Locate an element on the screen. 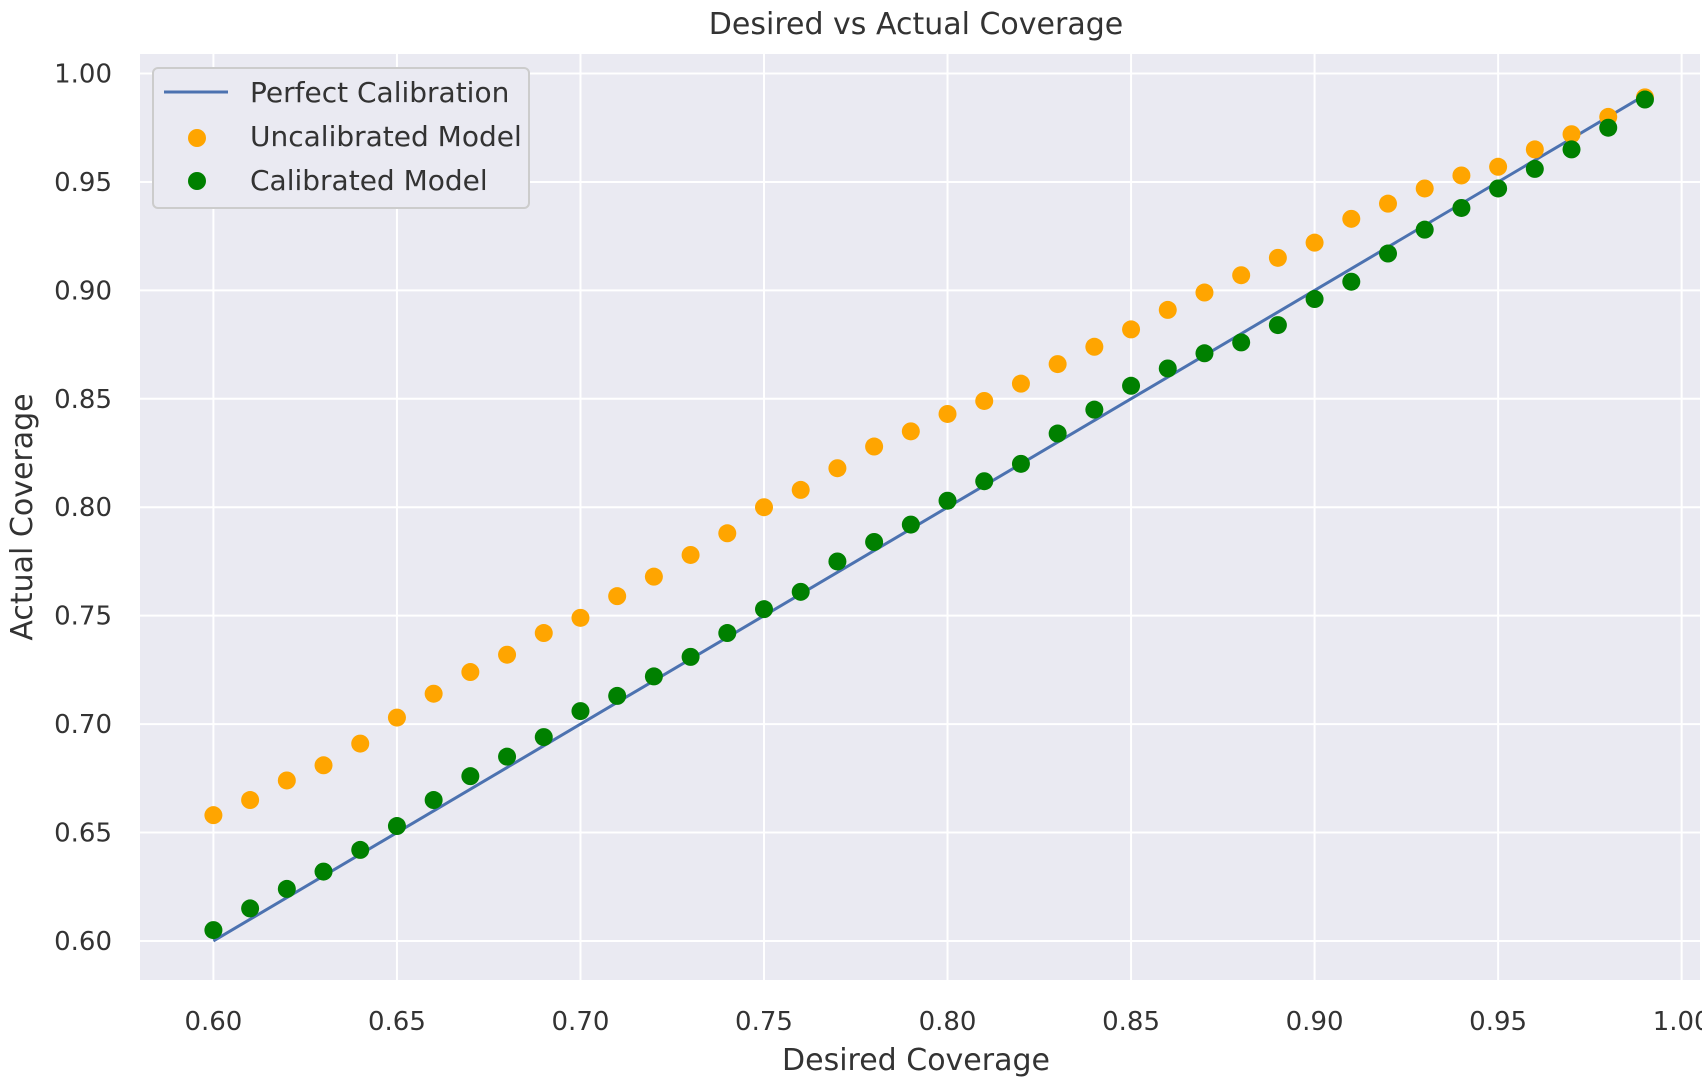 The image size is (1702, 1082). x-tick-label: 0.75 is located at coordinates (764, 1022).